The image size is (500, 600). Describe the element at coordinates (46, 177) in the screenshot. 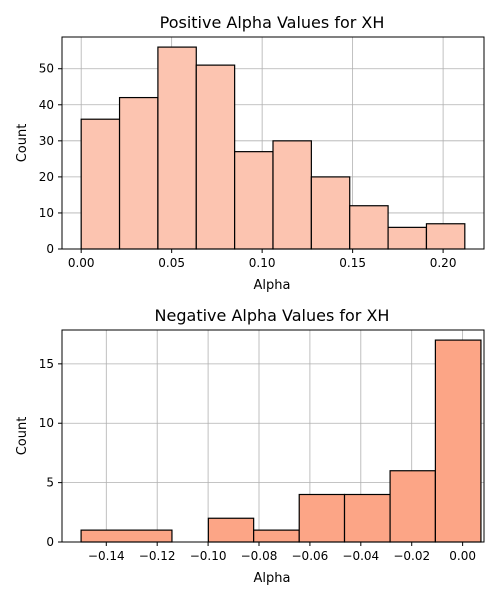

I see `y-tick-label: 20` at that location.